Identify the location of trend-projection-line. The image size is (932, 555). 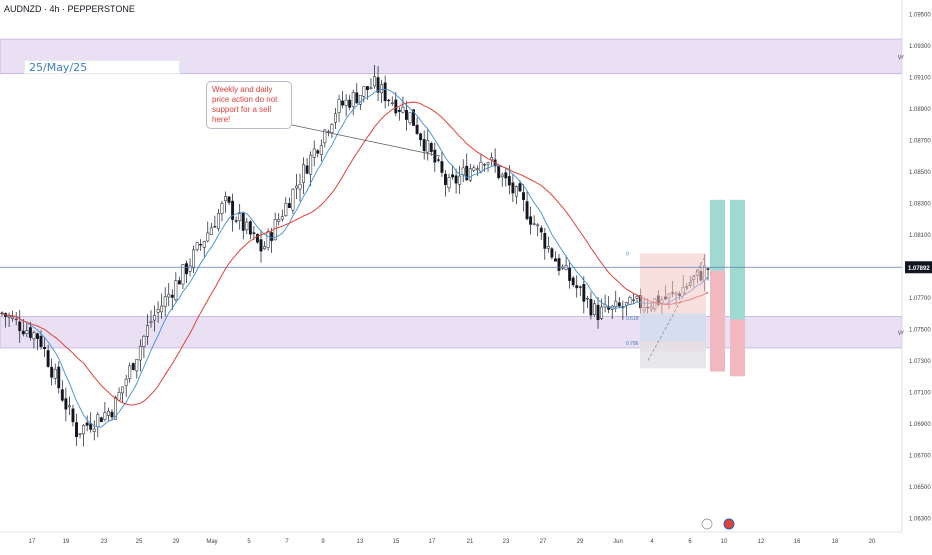
(676, 309).